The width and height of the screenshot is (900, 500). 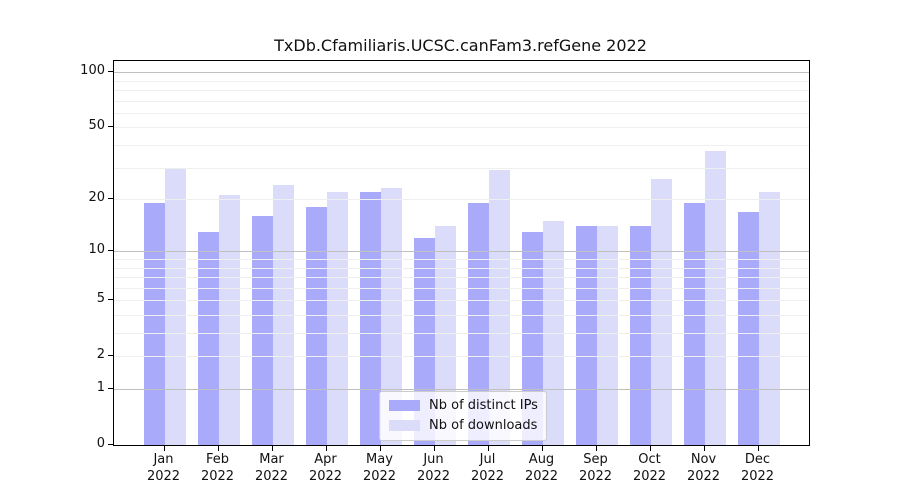 What do you see at coordinates (541, 468) in the screenshot?
I see `x-tick-label: Aug 2022` at bounding box center [541, 468].